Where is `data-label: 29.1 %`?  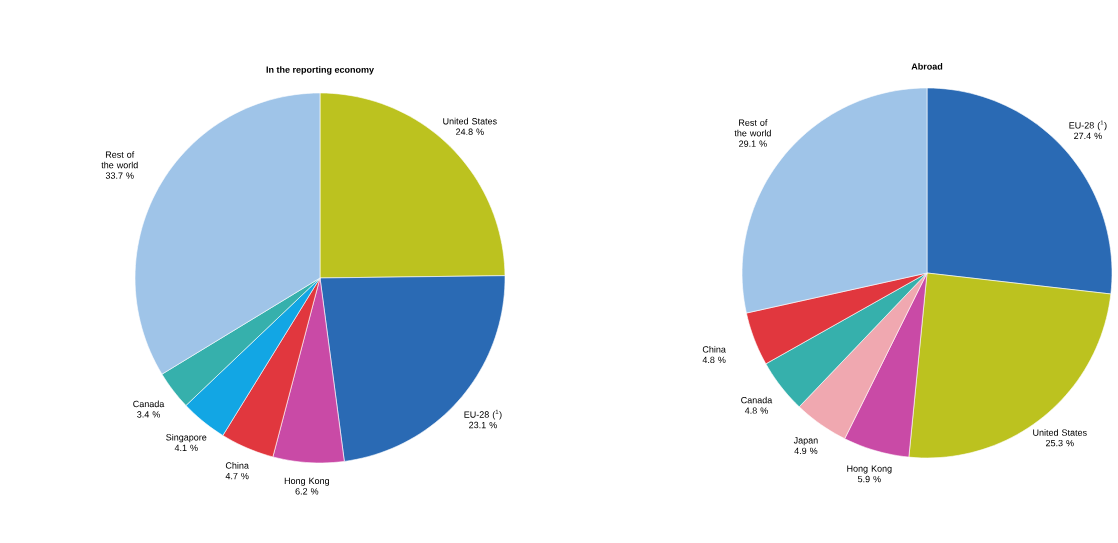 data-label: 29.1 % is located at coordinates (753, 143).